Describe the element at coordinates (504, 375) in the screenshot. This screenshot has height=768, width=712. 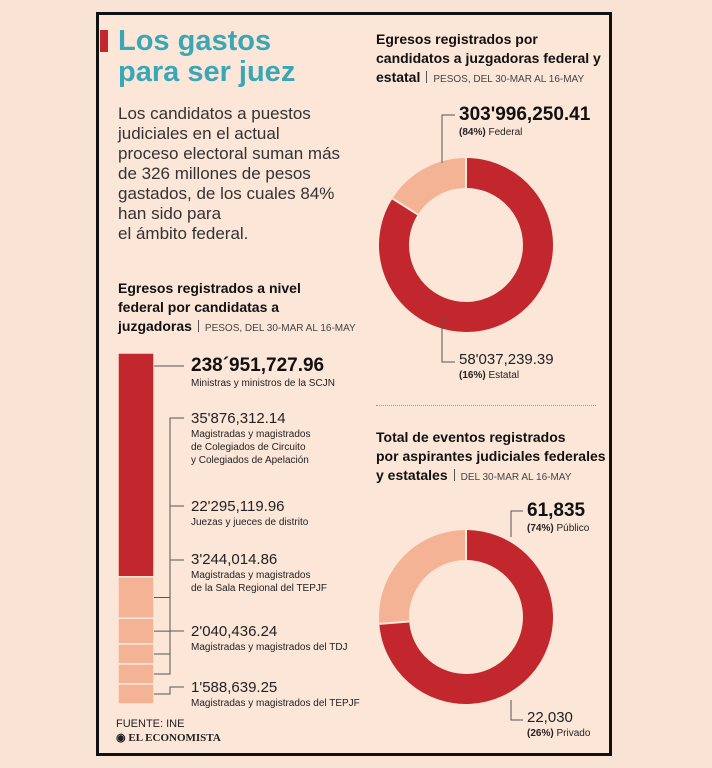
I see `donut-category-label: Estatal` at that location.